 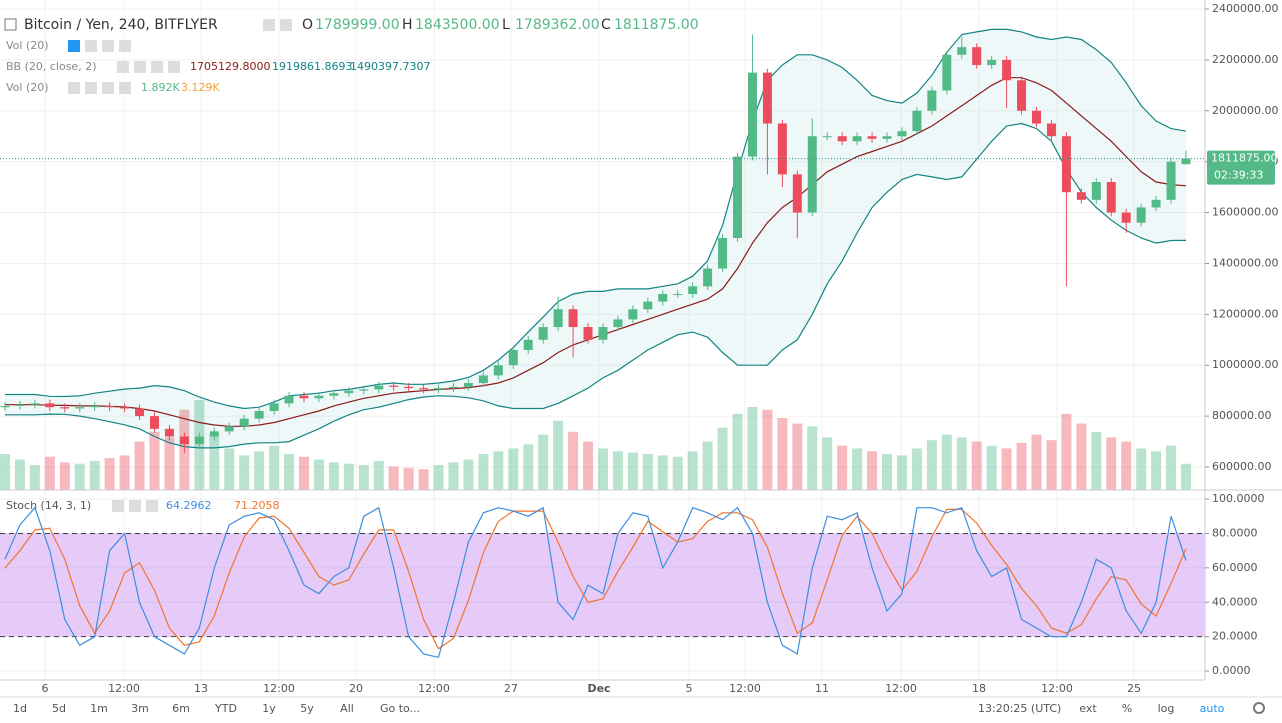 What do you see at coordinates (225, 708) in the screenshot?
I see `range-button: YTD` at bounding box center [225, 708].